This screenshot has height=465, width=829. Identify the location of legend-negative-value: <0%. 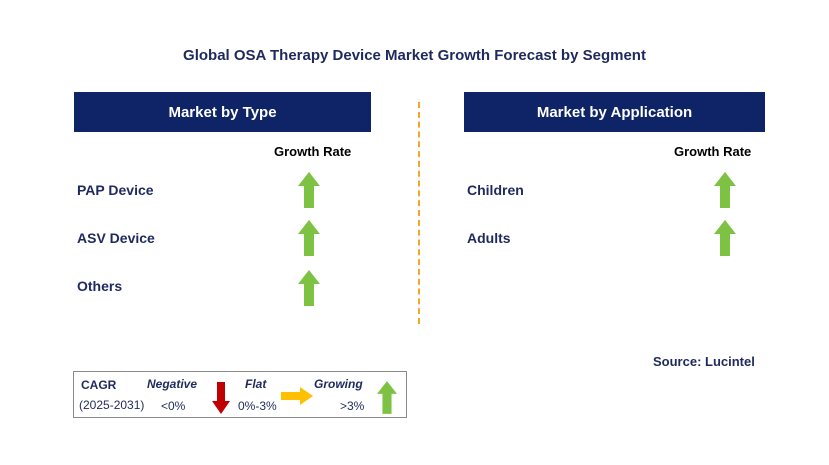
(173, 406).